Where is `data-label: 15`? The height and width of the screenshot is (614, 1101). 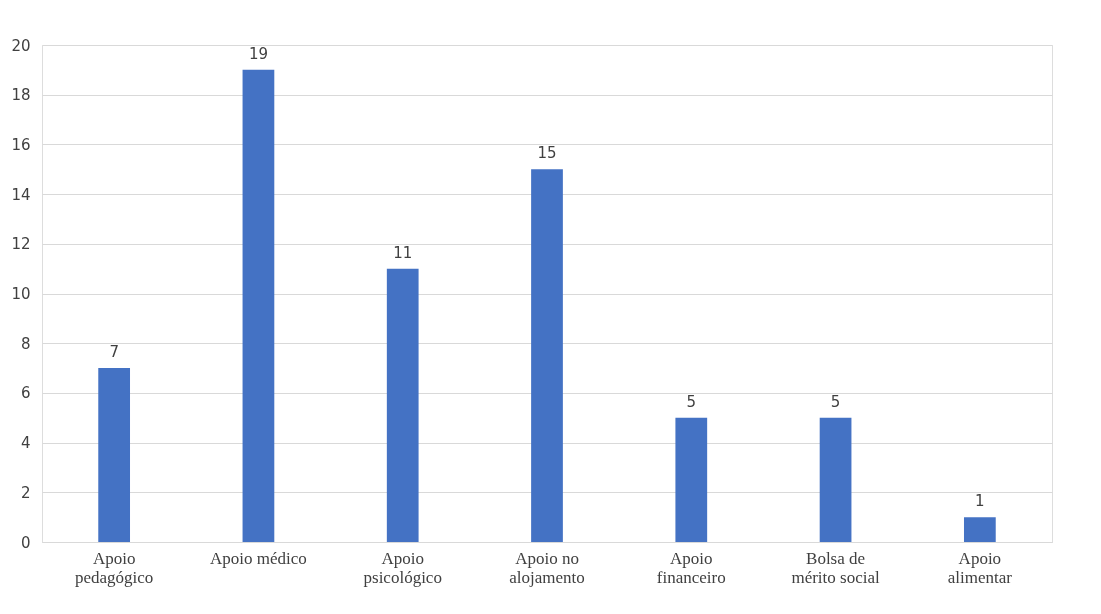
data-label: 15 is located at coordinates (547, 153).